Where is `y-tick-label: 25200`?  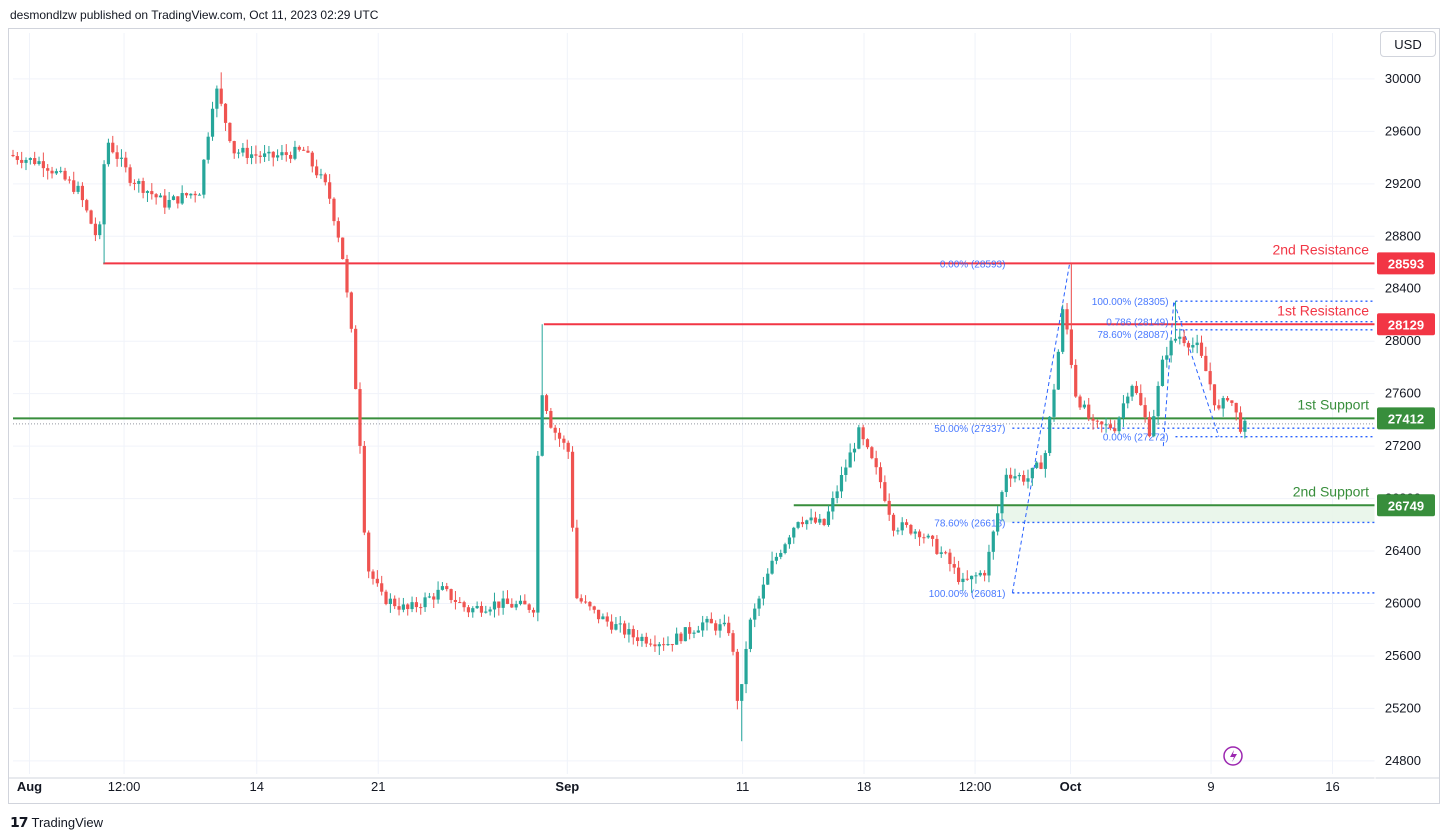 y-tick-label: 25200 is located at coordinates (1403, 707).